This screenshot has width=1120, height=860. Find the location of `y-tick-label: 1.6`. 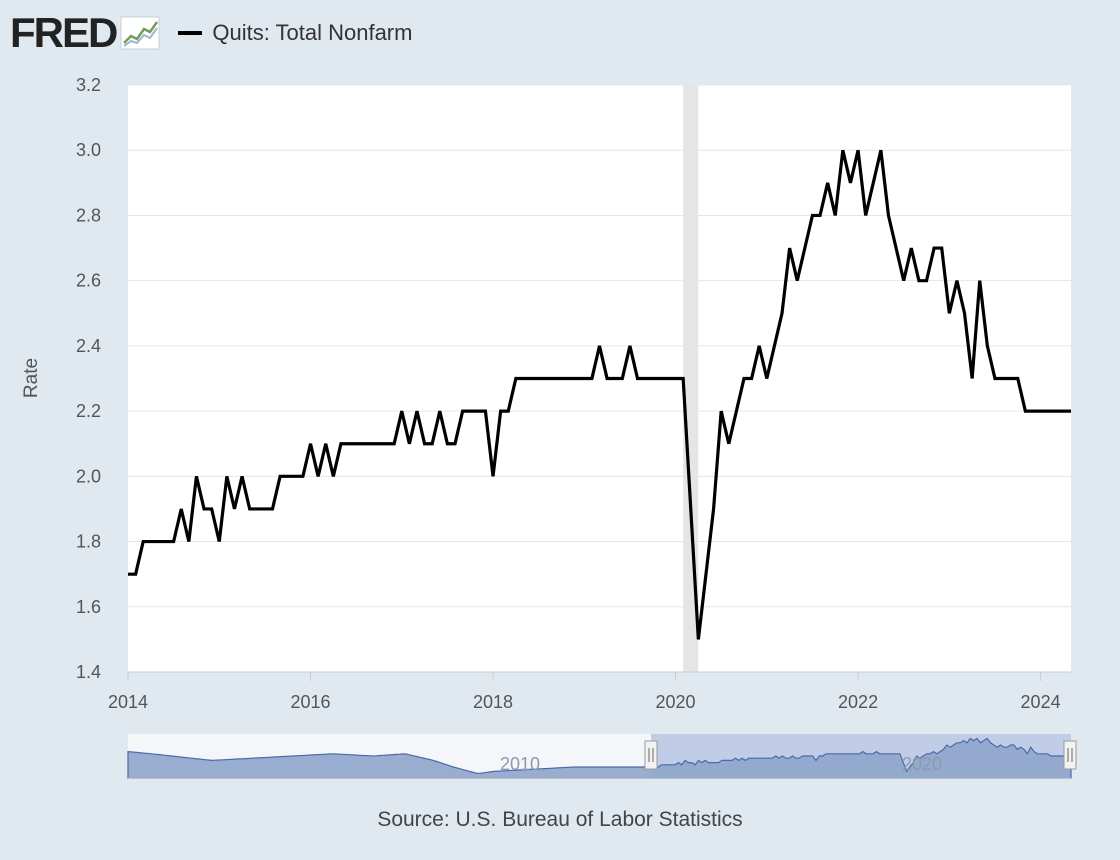

y-tick-label: 1.6 is located at coordinates (88, 607).